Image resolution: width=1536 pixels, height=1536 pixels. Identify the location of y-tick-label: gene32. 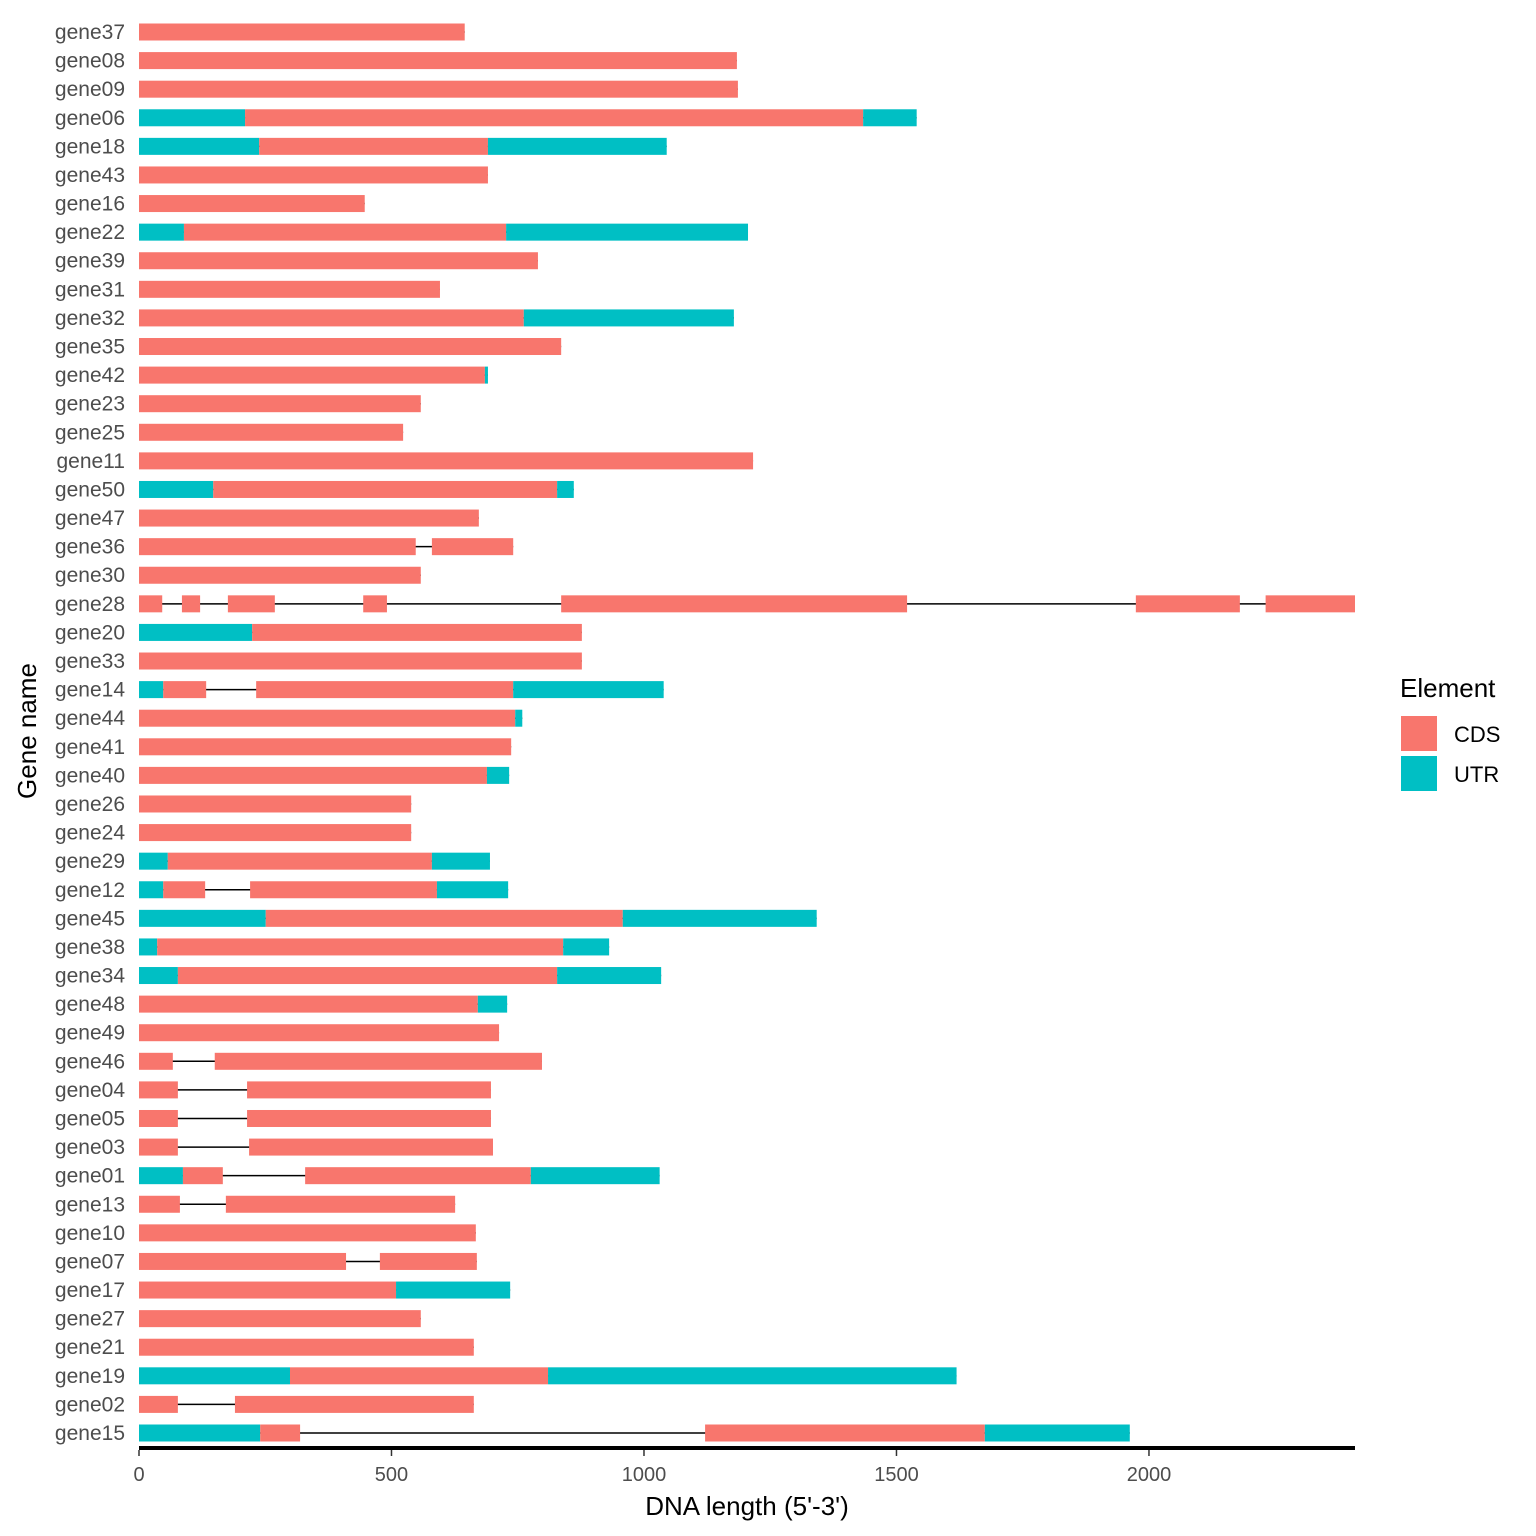
(90, 318).